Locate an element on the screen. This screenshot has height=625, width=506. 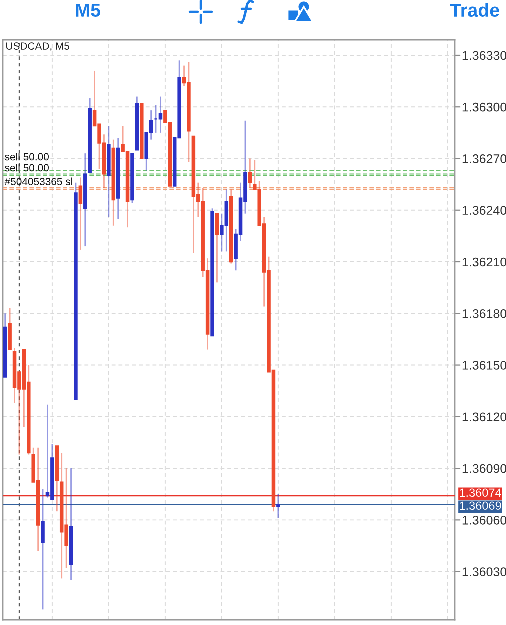
ref-line-label: 1.36069 is located at coordinates (481, 506).